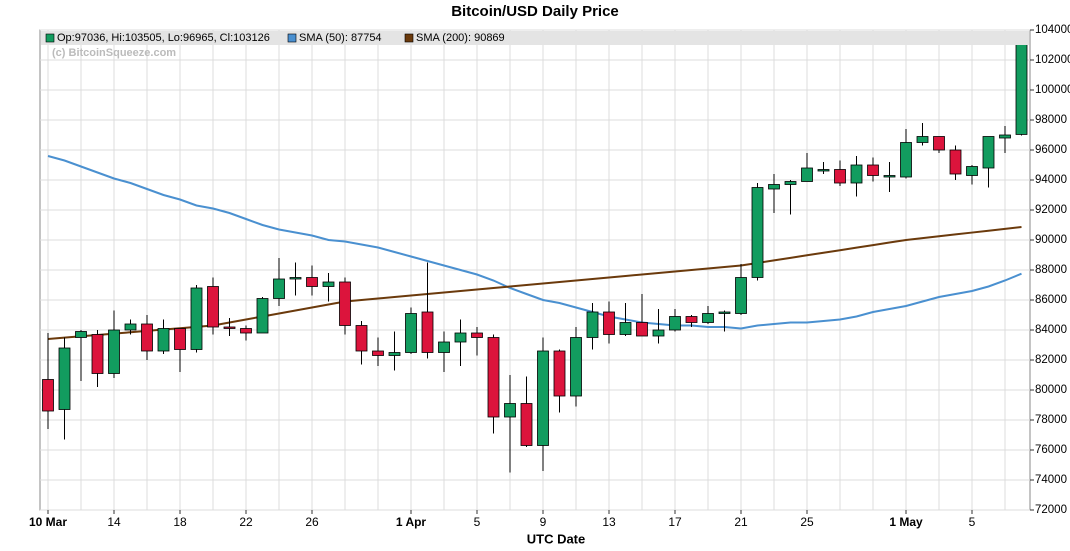 The width and height of the screenshot is (1070, 551). What do you see at coordinates (1051, 210) in the screenshot?
I see `y-tick-label: 92000` at bounding box center [1051, 210].